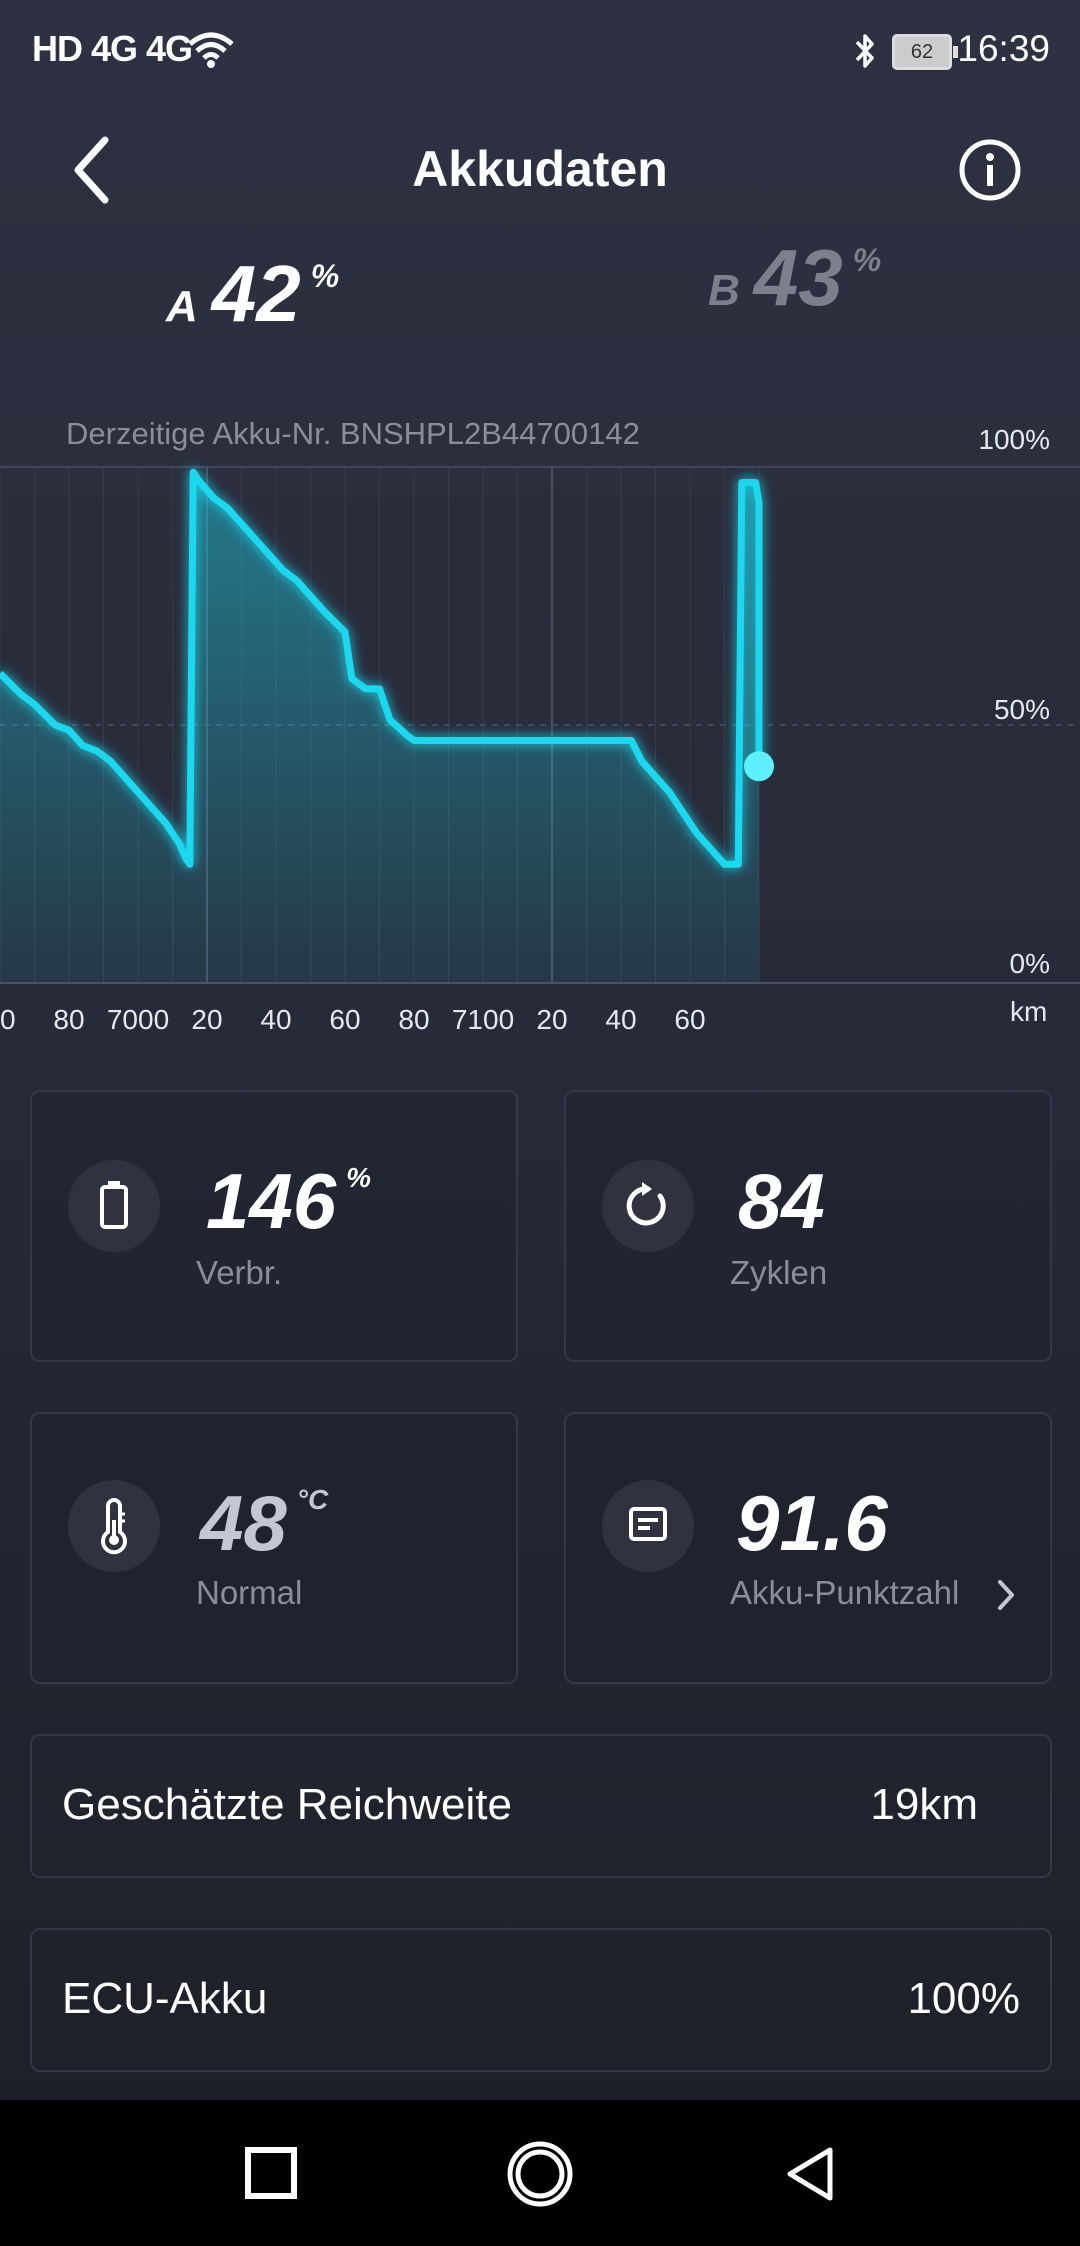  I want to click on score-value: 91.6, so click(812, 1523).